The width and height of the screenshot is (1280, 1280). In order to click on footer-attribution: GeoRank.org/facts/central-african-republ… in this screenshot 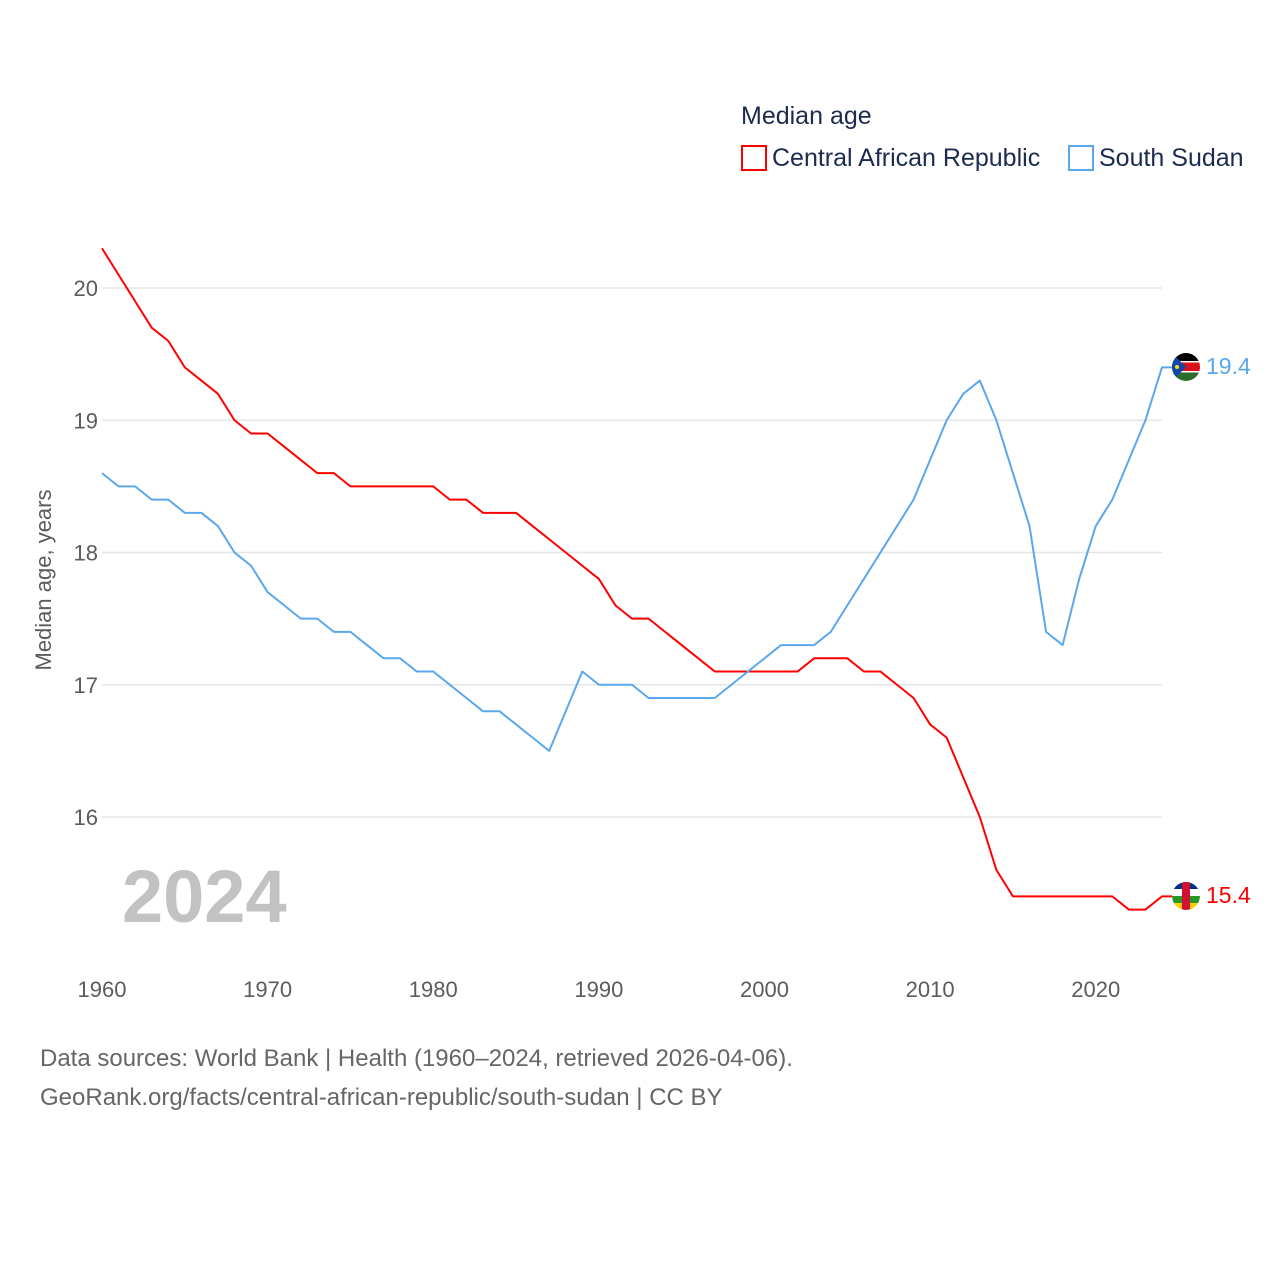, I will do `click(381, 1097)`.